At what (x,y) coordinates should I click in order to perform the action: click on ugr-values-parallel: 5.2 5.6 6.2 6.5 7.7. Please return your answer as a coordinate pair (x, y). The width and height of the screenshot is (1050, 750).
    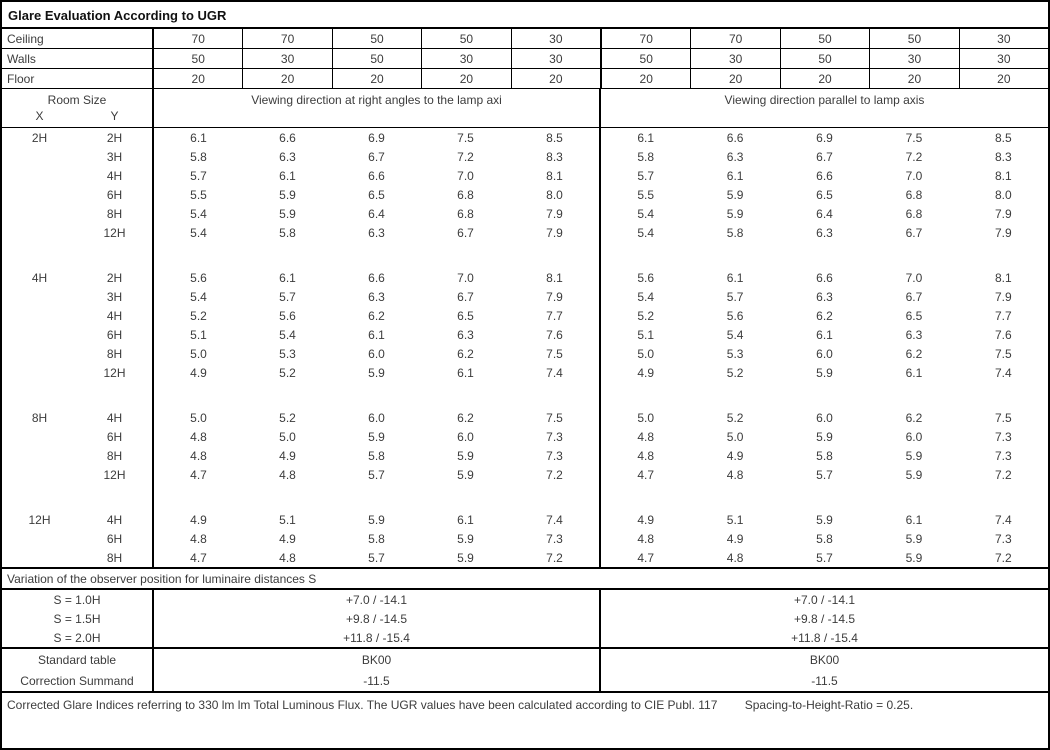
    Looking at the image, I should click on (824, 315).